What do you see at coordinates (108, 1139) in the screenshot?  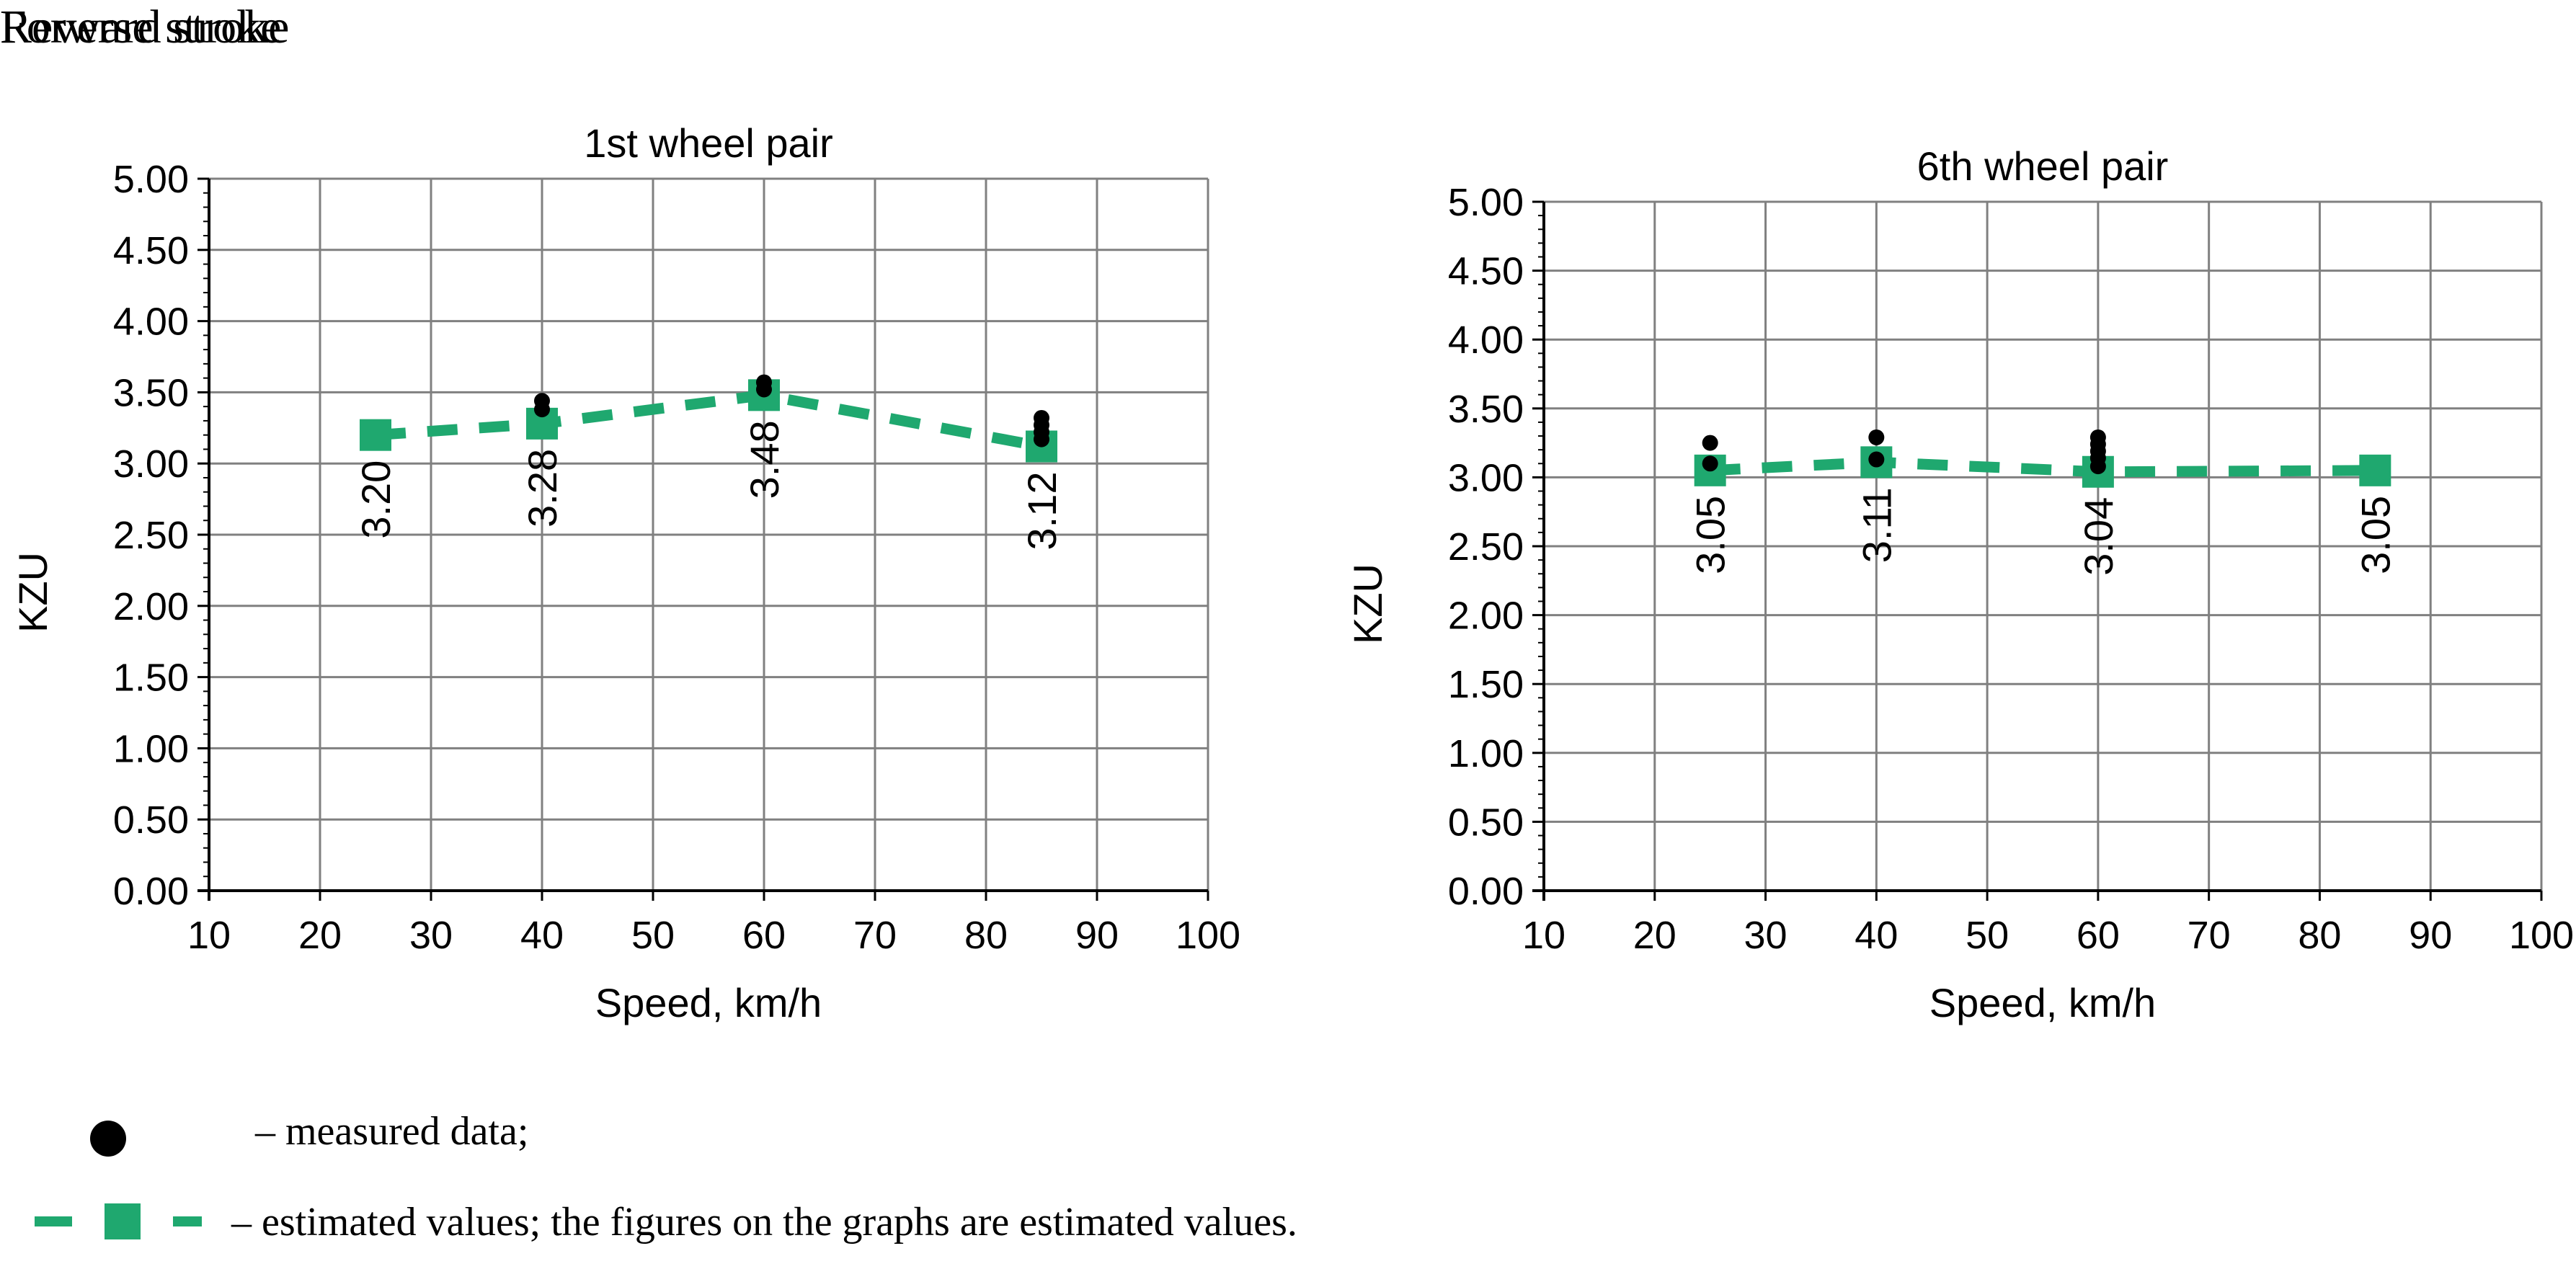 I see `legend-measured-symbol` at bounding box center [108, 1139].